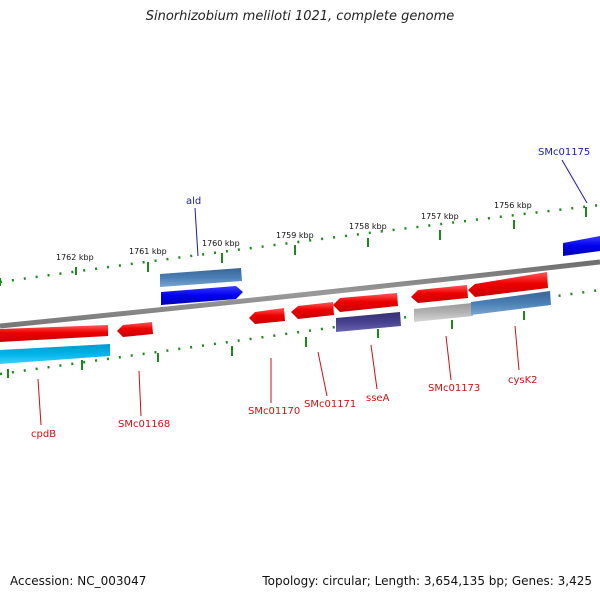 This screenshot has height=600, width=600. What do you see at coordinates (202, 295) in the screenshot?
I see `gene-arrow-ald` at bounding box center [202, 295].